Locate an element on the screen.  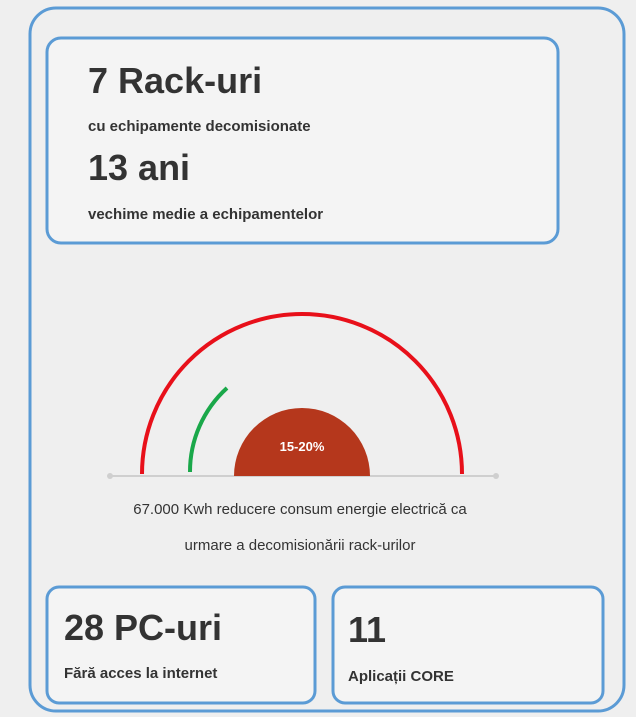
stat-label: Fără acces la internet is located at coordinates (140, 673).